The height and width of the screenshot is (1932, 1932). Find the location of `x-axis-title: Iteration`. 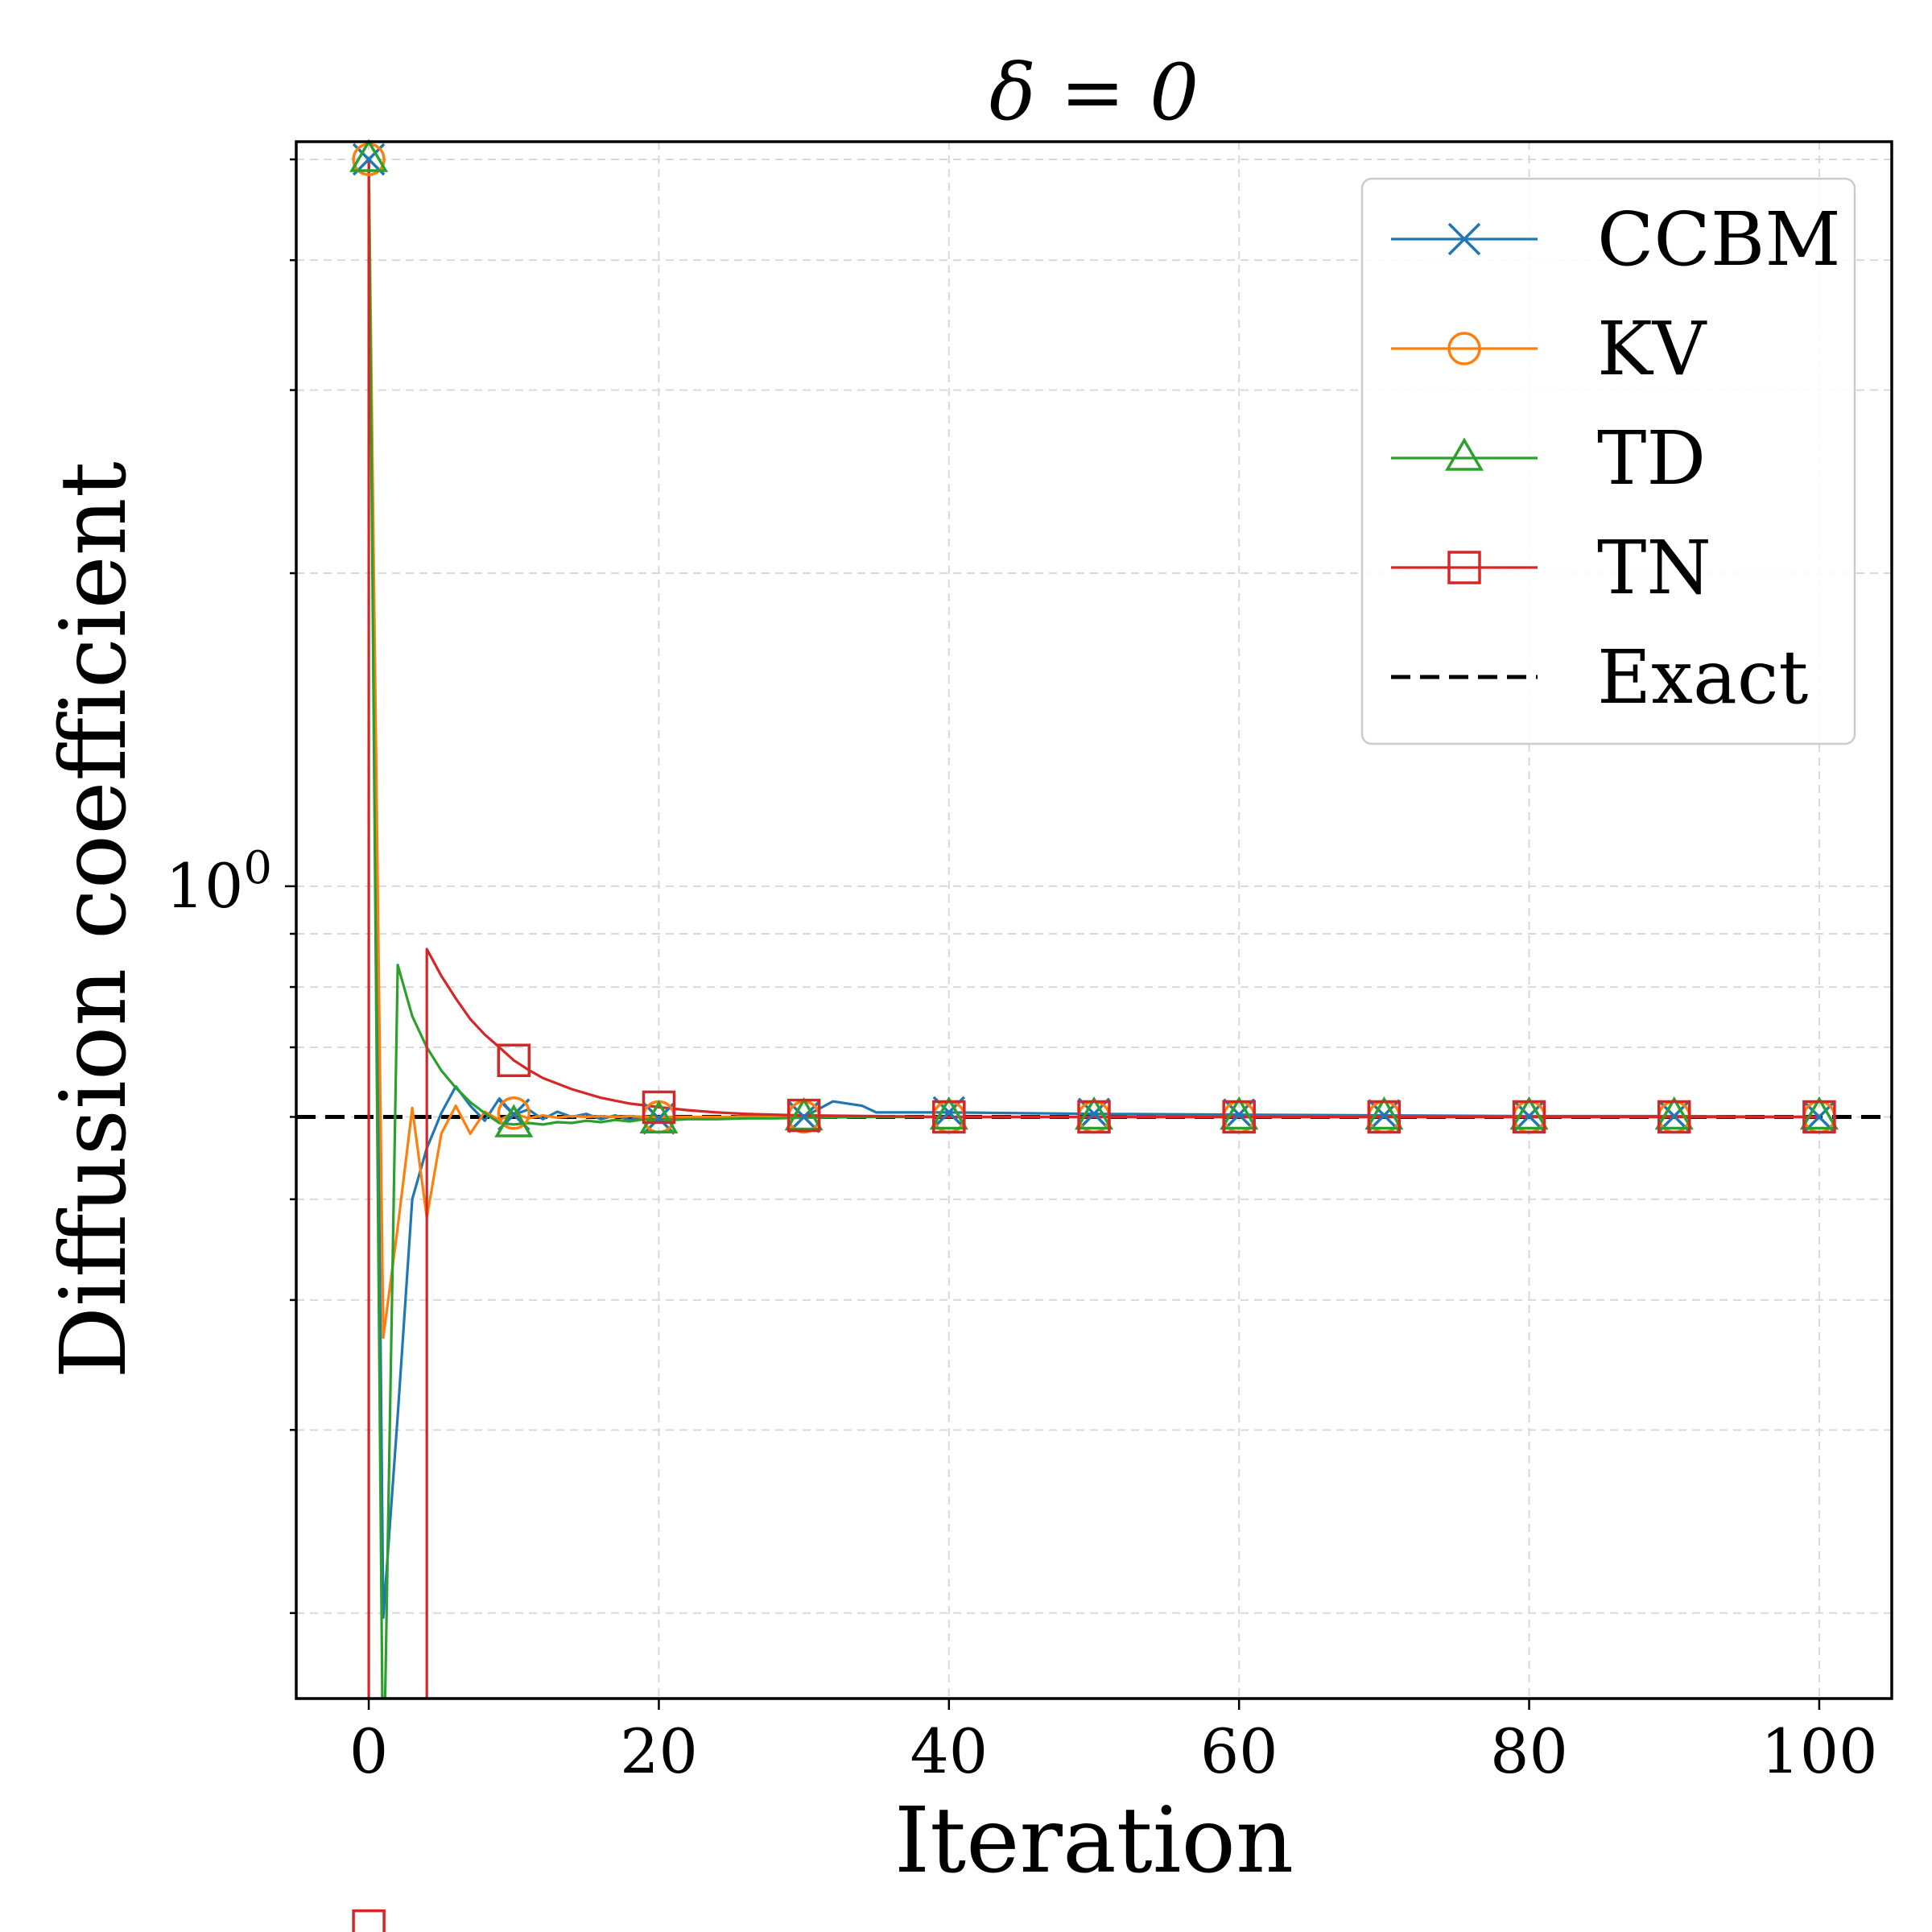

x-axis-title: Iteration is located at coordinates (1094, 1841).